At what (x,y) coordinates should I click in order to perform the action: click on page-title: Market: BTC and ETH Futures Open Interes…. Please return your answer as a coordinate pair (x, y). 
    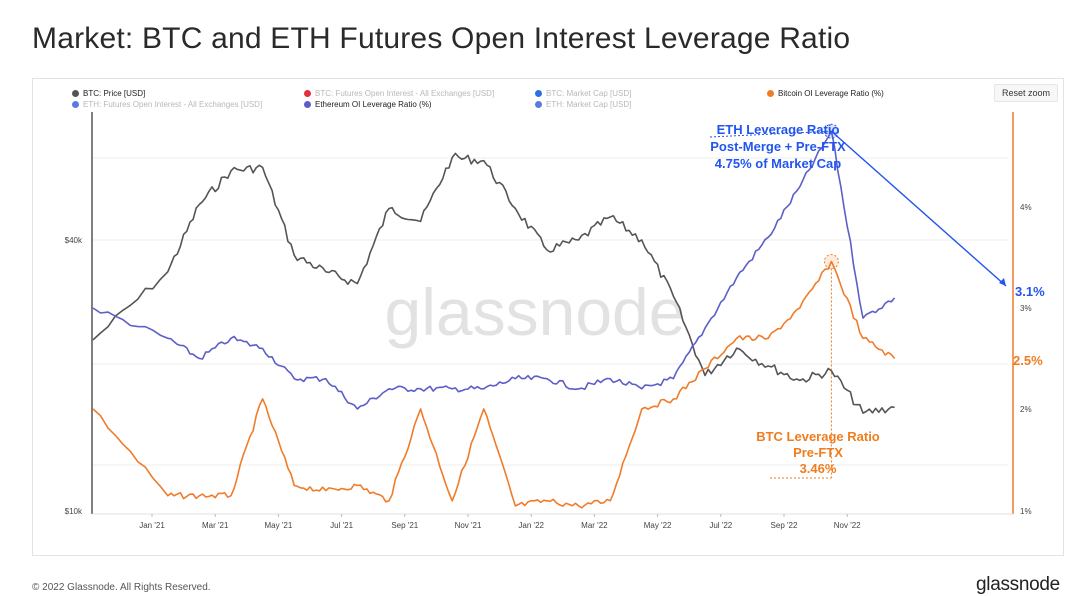
    Looking at the image, I should click on (441, 38).